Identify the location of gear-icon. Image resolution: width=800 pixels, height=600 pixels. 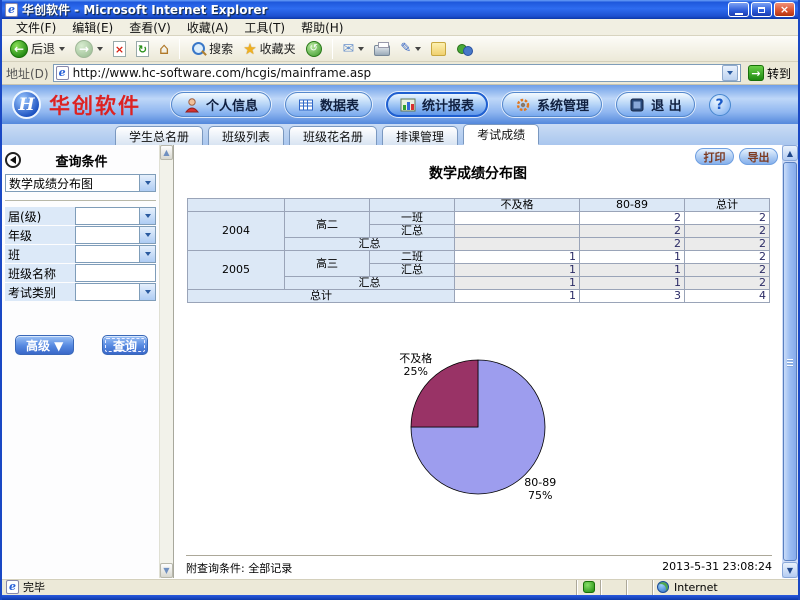
(523, 104).